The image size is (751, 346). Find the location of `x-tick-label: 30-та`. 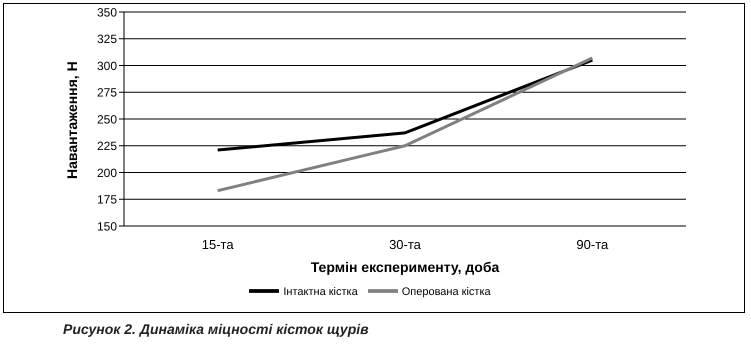

x-tick-label: 30-та is located at coordinates (405, 244).